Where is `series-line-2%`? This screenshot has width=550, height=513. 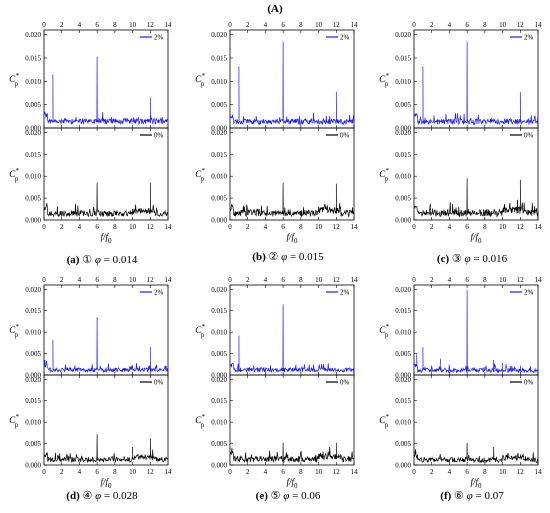
series-line-2% is located at coordinates (106, 91).